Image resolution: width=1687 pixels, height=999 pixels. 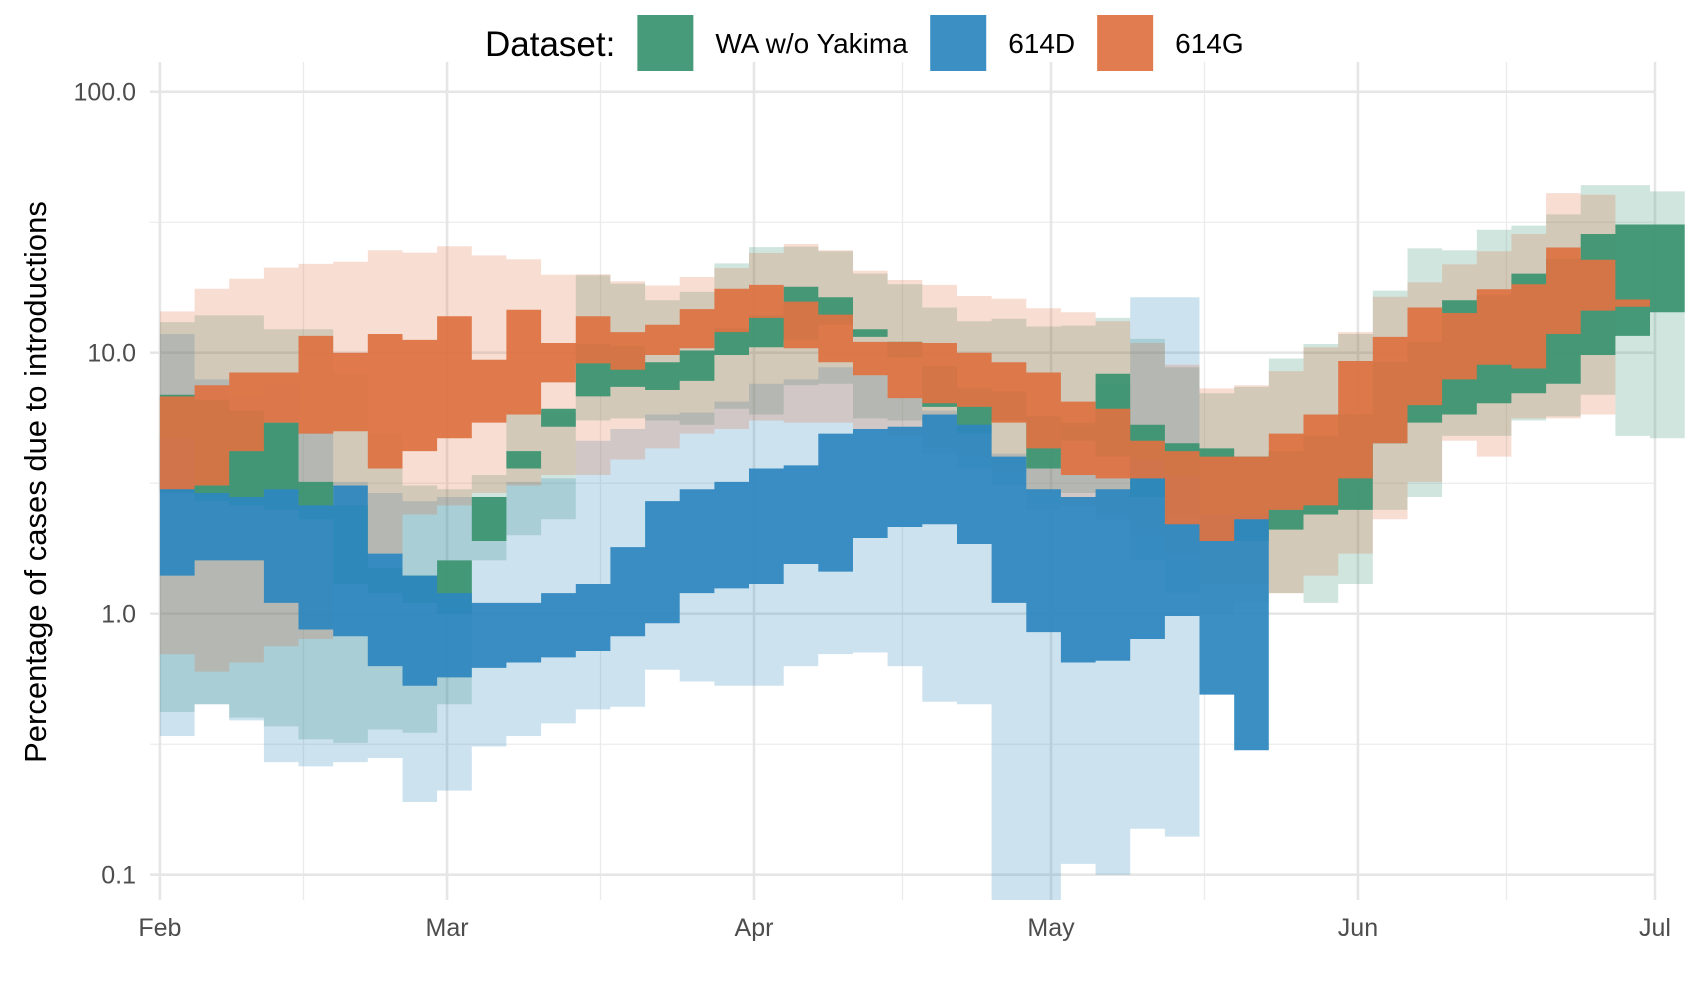 I want to click on y-tick-label: 0.1, so click(x=118, y=876).